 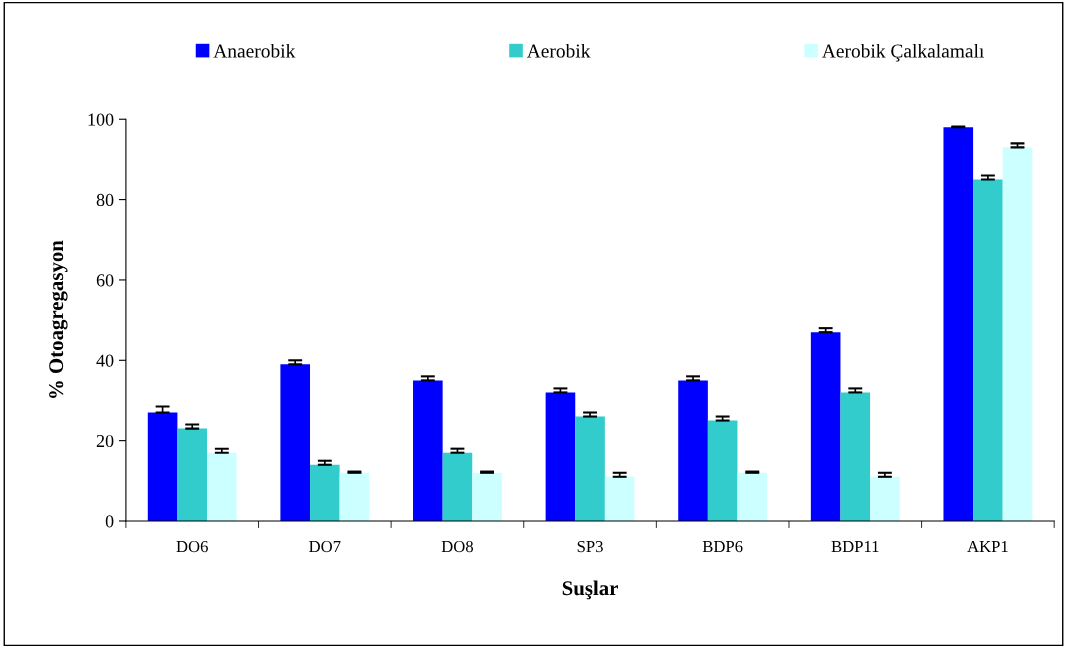 I want to click on y-tick-label: 20, so click(x=105, y=441).